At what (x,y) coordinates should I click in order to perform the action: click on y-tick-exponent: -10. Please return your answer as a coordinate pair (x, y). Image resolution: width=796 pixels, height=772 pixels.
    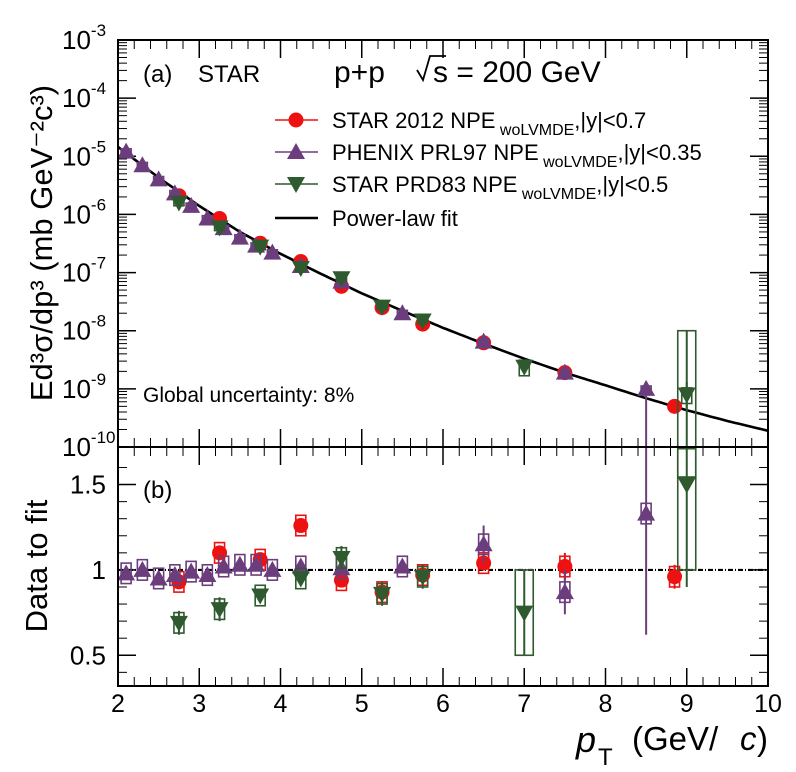
    Looking at the image, I should click on (103, 437).